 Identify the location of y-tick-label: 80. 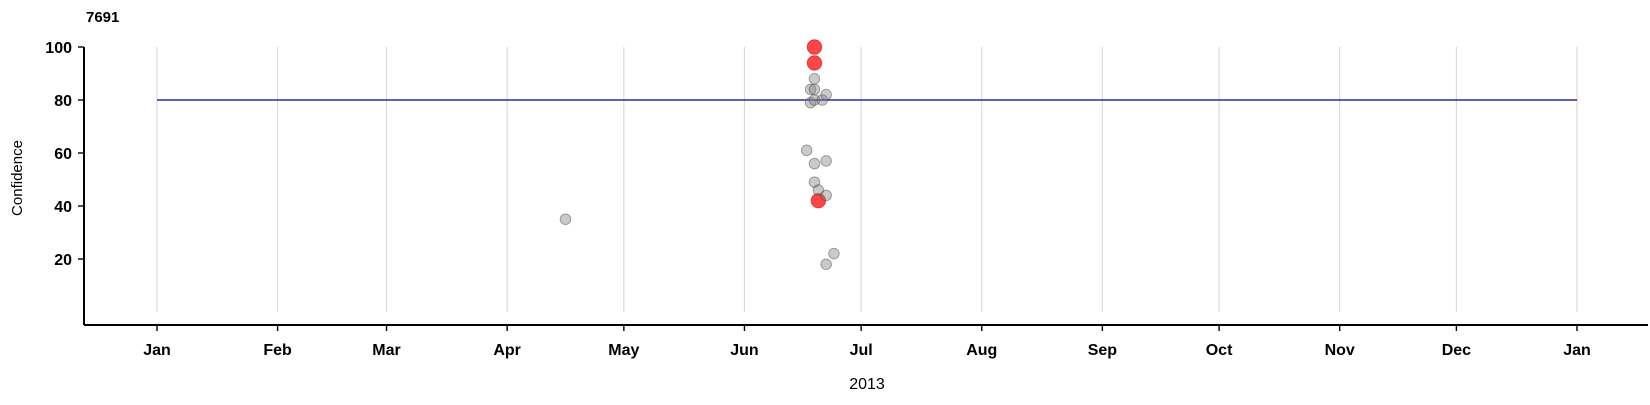
(63, 101).